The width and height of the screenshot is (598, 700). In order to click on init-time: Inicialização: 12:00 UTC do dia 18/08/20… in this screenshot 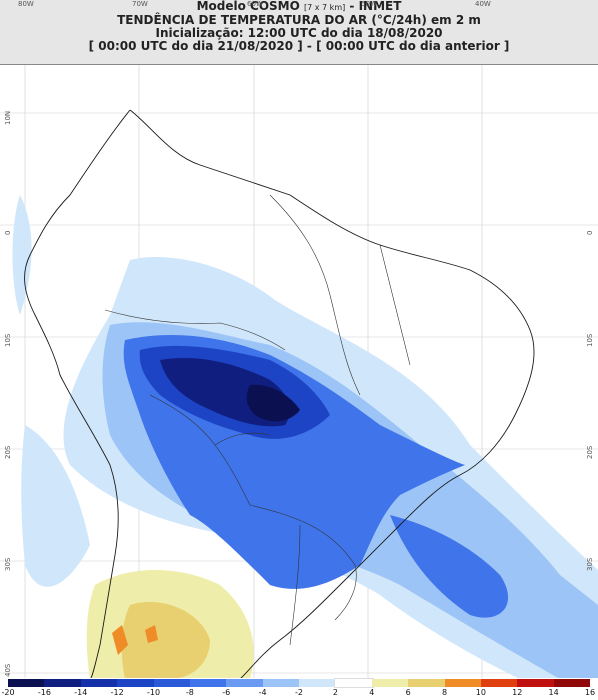, I will do `click(299, 33)`.